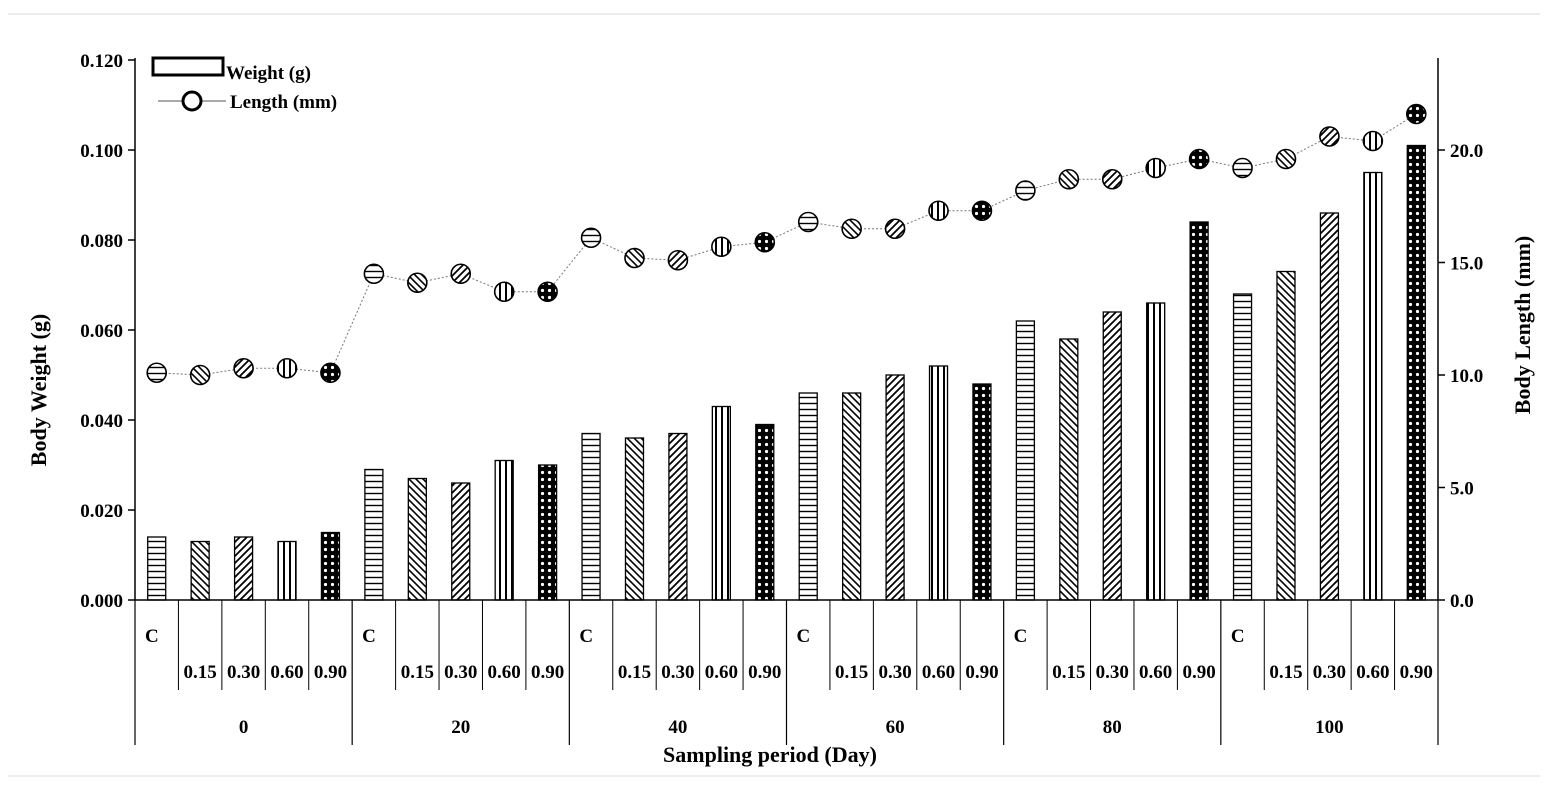 The width and height of the screenshot is (1568, 790). I want to click on y-tick-label: 0.120, so click(101, 61).